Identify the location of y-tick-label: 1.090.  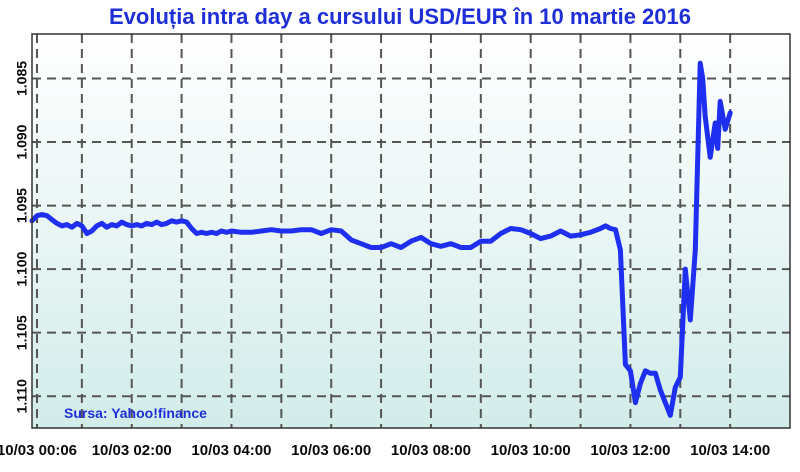
(22, 141).